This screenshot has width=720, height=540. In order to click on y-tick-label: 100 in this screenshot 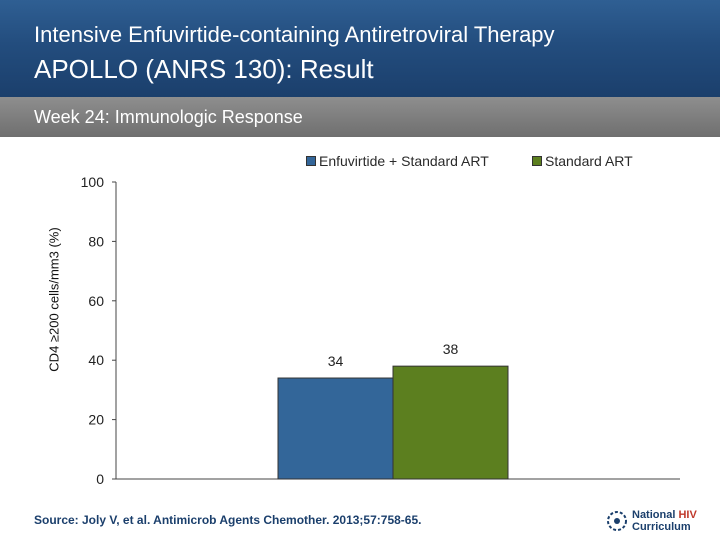, I will do `click(93, 182)`.